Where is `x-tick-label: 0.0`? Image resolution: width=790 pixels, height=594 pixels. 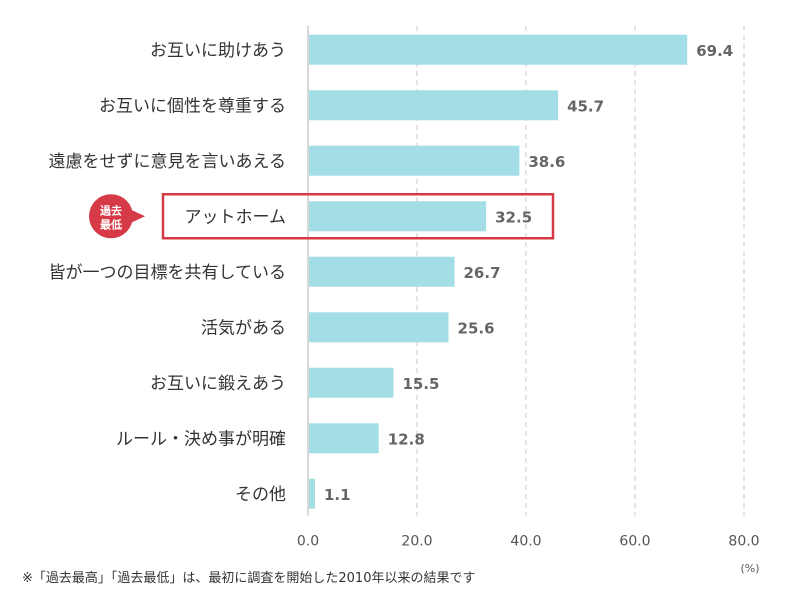 x-tick-label: 0.0 is located at coordinates (308, 542).